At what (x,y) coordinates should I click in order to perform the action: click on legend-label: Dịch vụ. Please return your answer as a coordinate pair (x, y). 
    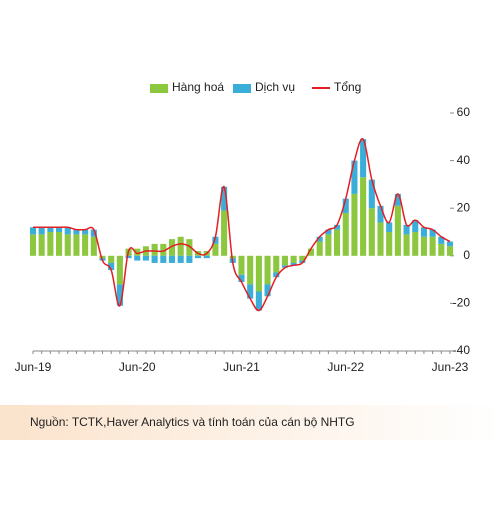
    Looking at the image, I should click on (275, 87).